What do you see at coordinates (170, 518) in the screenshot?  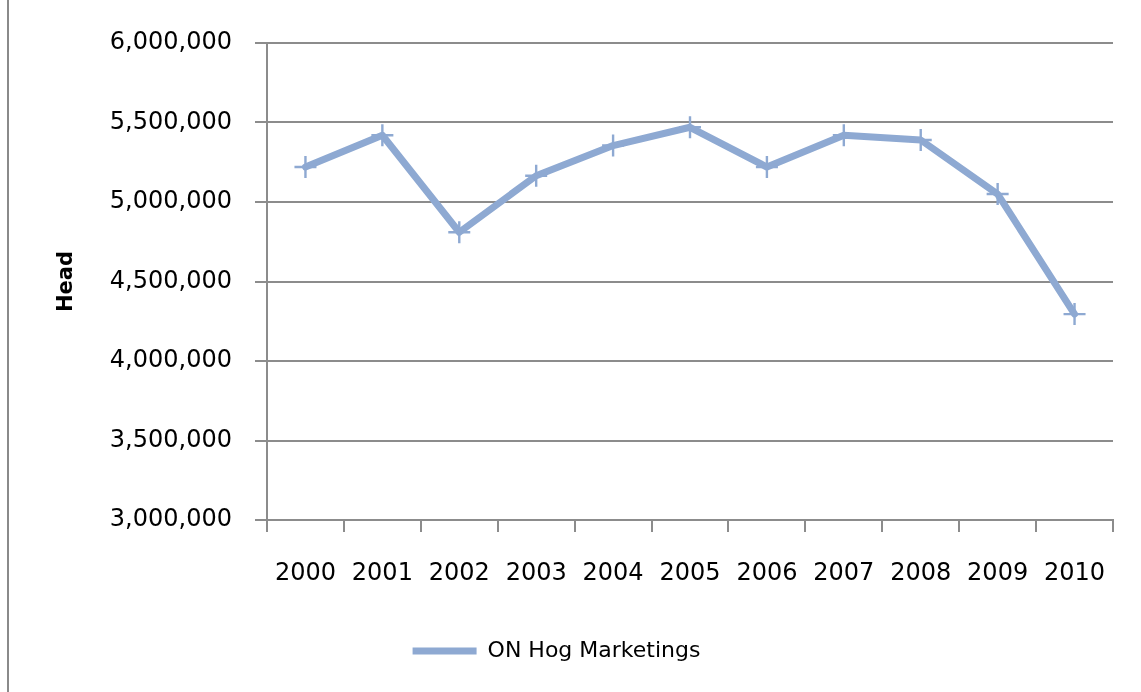 I see `y-tick-label: 3,000,000` at bounding box center [170, 518].